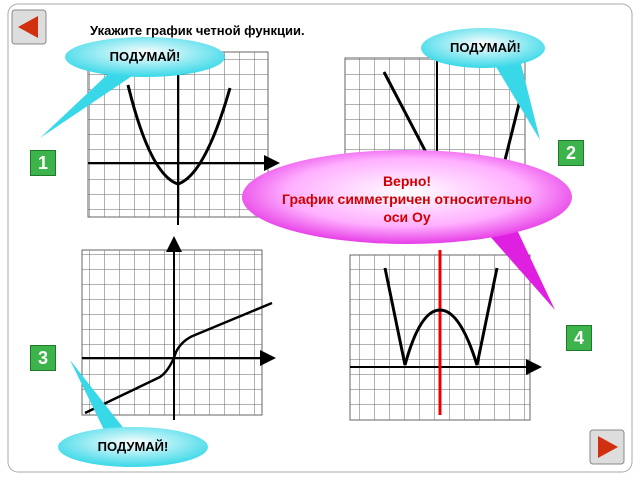 Image resolution: width=640 pixels, height=480 pixels. Describe the element at coordinates (579, 338) in the screenshot. I see `option-button: 4` at that location.